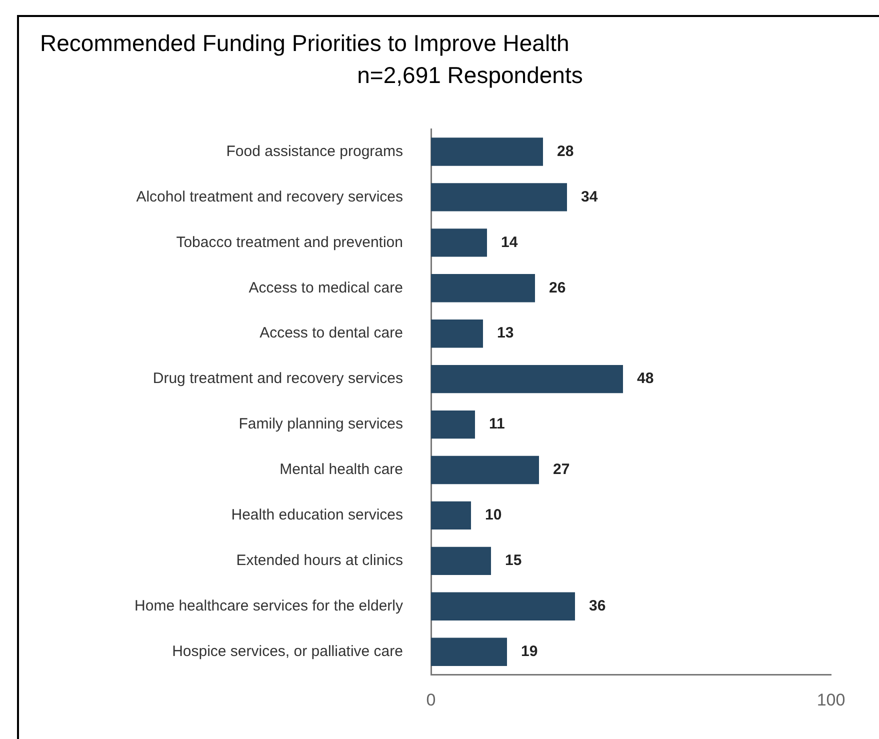  Describe the element at coordinates (431, 700) in the screenshot. I see `x-tick-label: 0` at that location.